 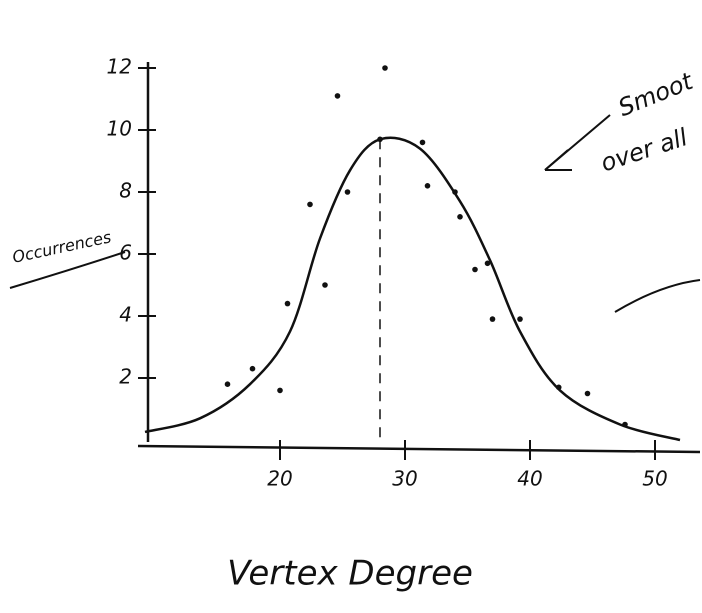 What do you see at coordinates (119, 67) in the screenshot?
I see `y-tick-label: 12` at bounding box center [119, 67].